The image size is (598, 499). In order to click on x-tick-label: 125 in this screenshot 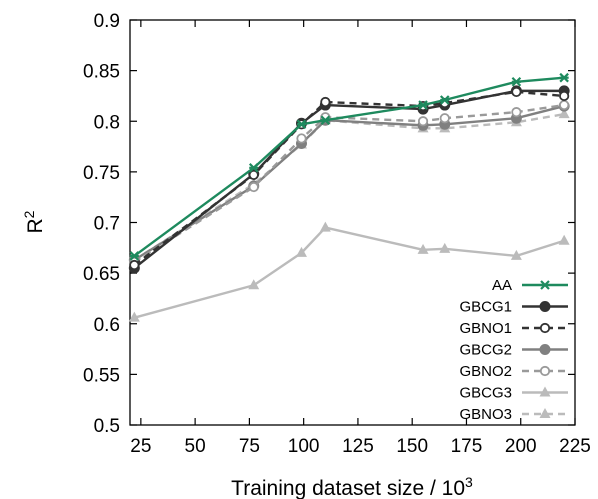, I will do `click(358, 446)`.